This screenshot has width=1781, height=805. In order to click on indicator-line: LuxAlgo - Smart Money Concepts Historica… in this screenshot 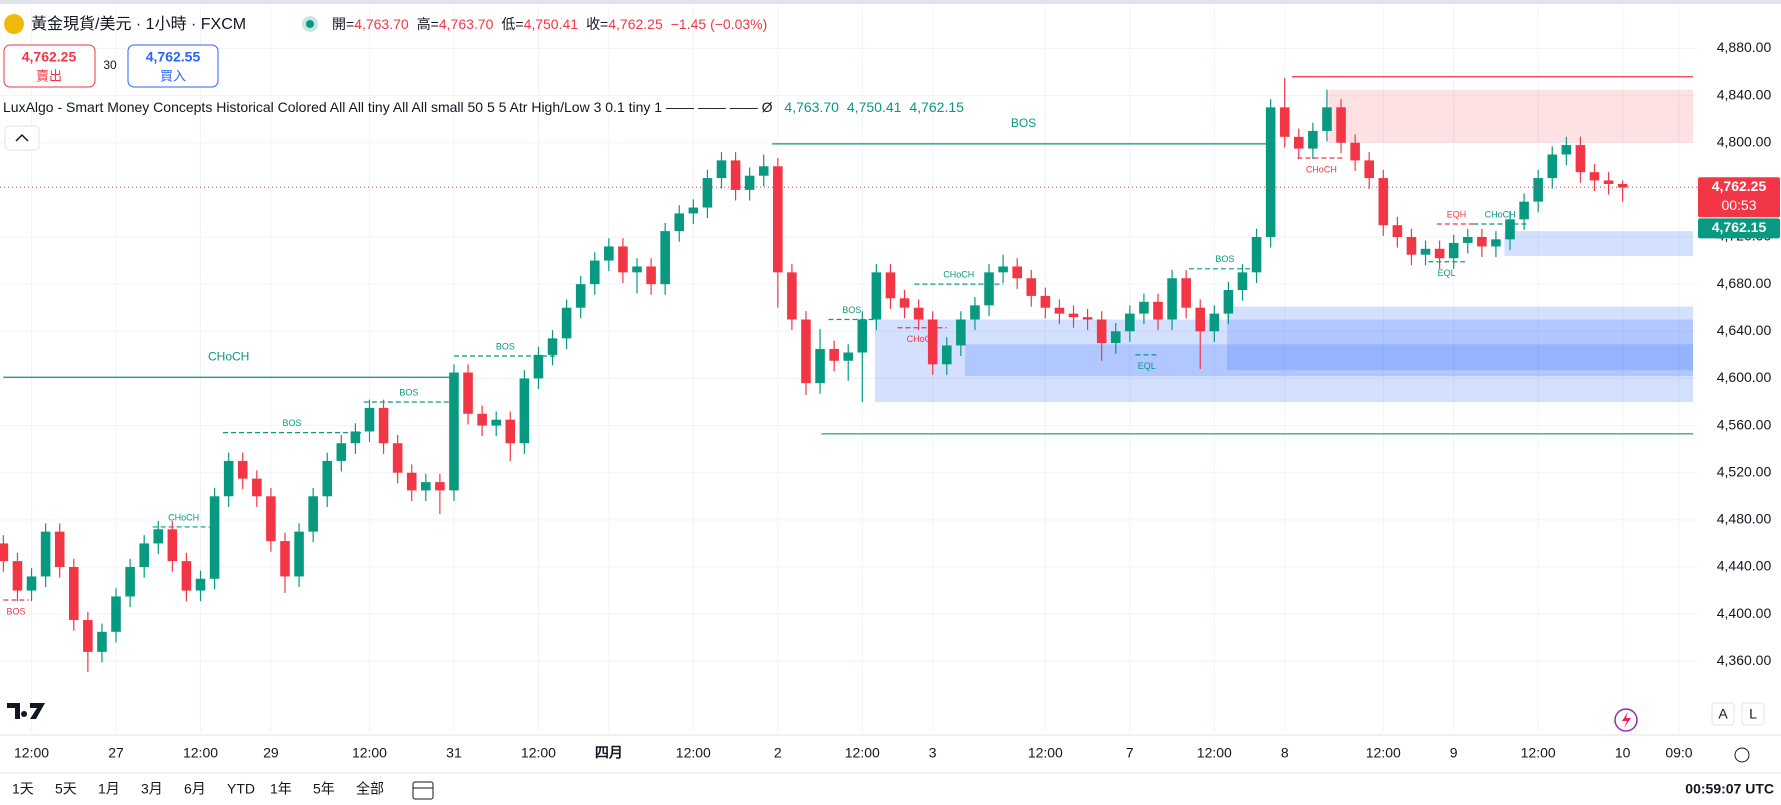, I will do `click(483, 107)`.